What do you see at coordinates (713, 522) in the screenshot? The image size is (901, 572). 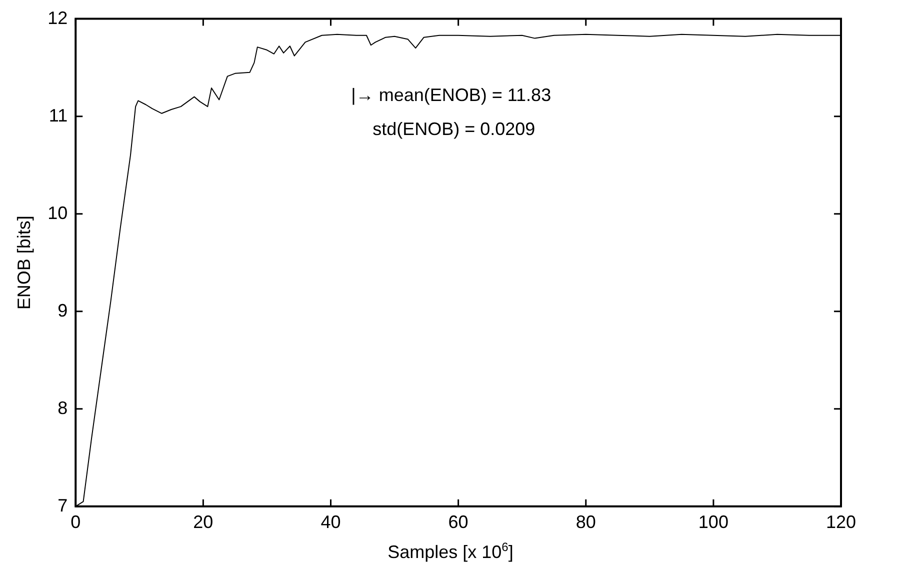 I see `x-tick-label: 100` at bounding box center [713, 522].